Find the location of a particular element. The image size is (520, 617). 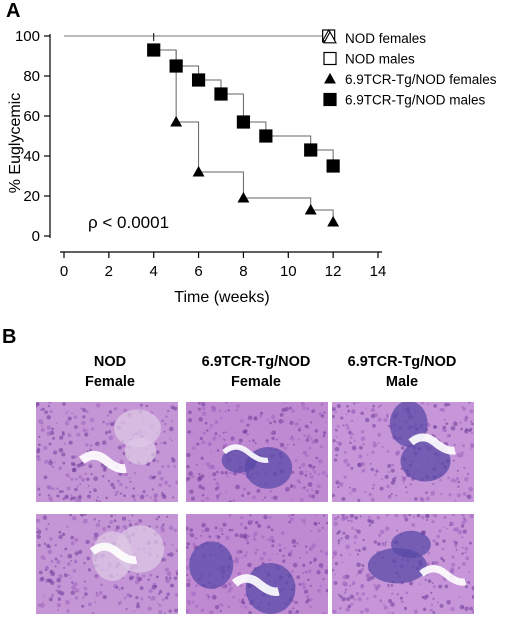

panel-b-label: B is located at coordinates (9, 337).